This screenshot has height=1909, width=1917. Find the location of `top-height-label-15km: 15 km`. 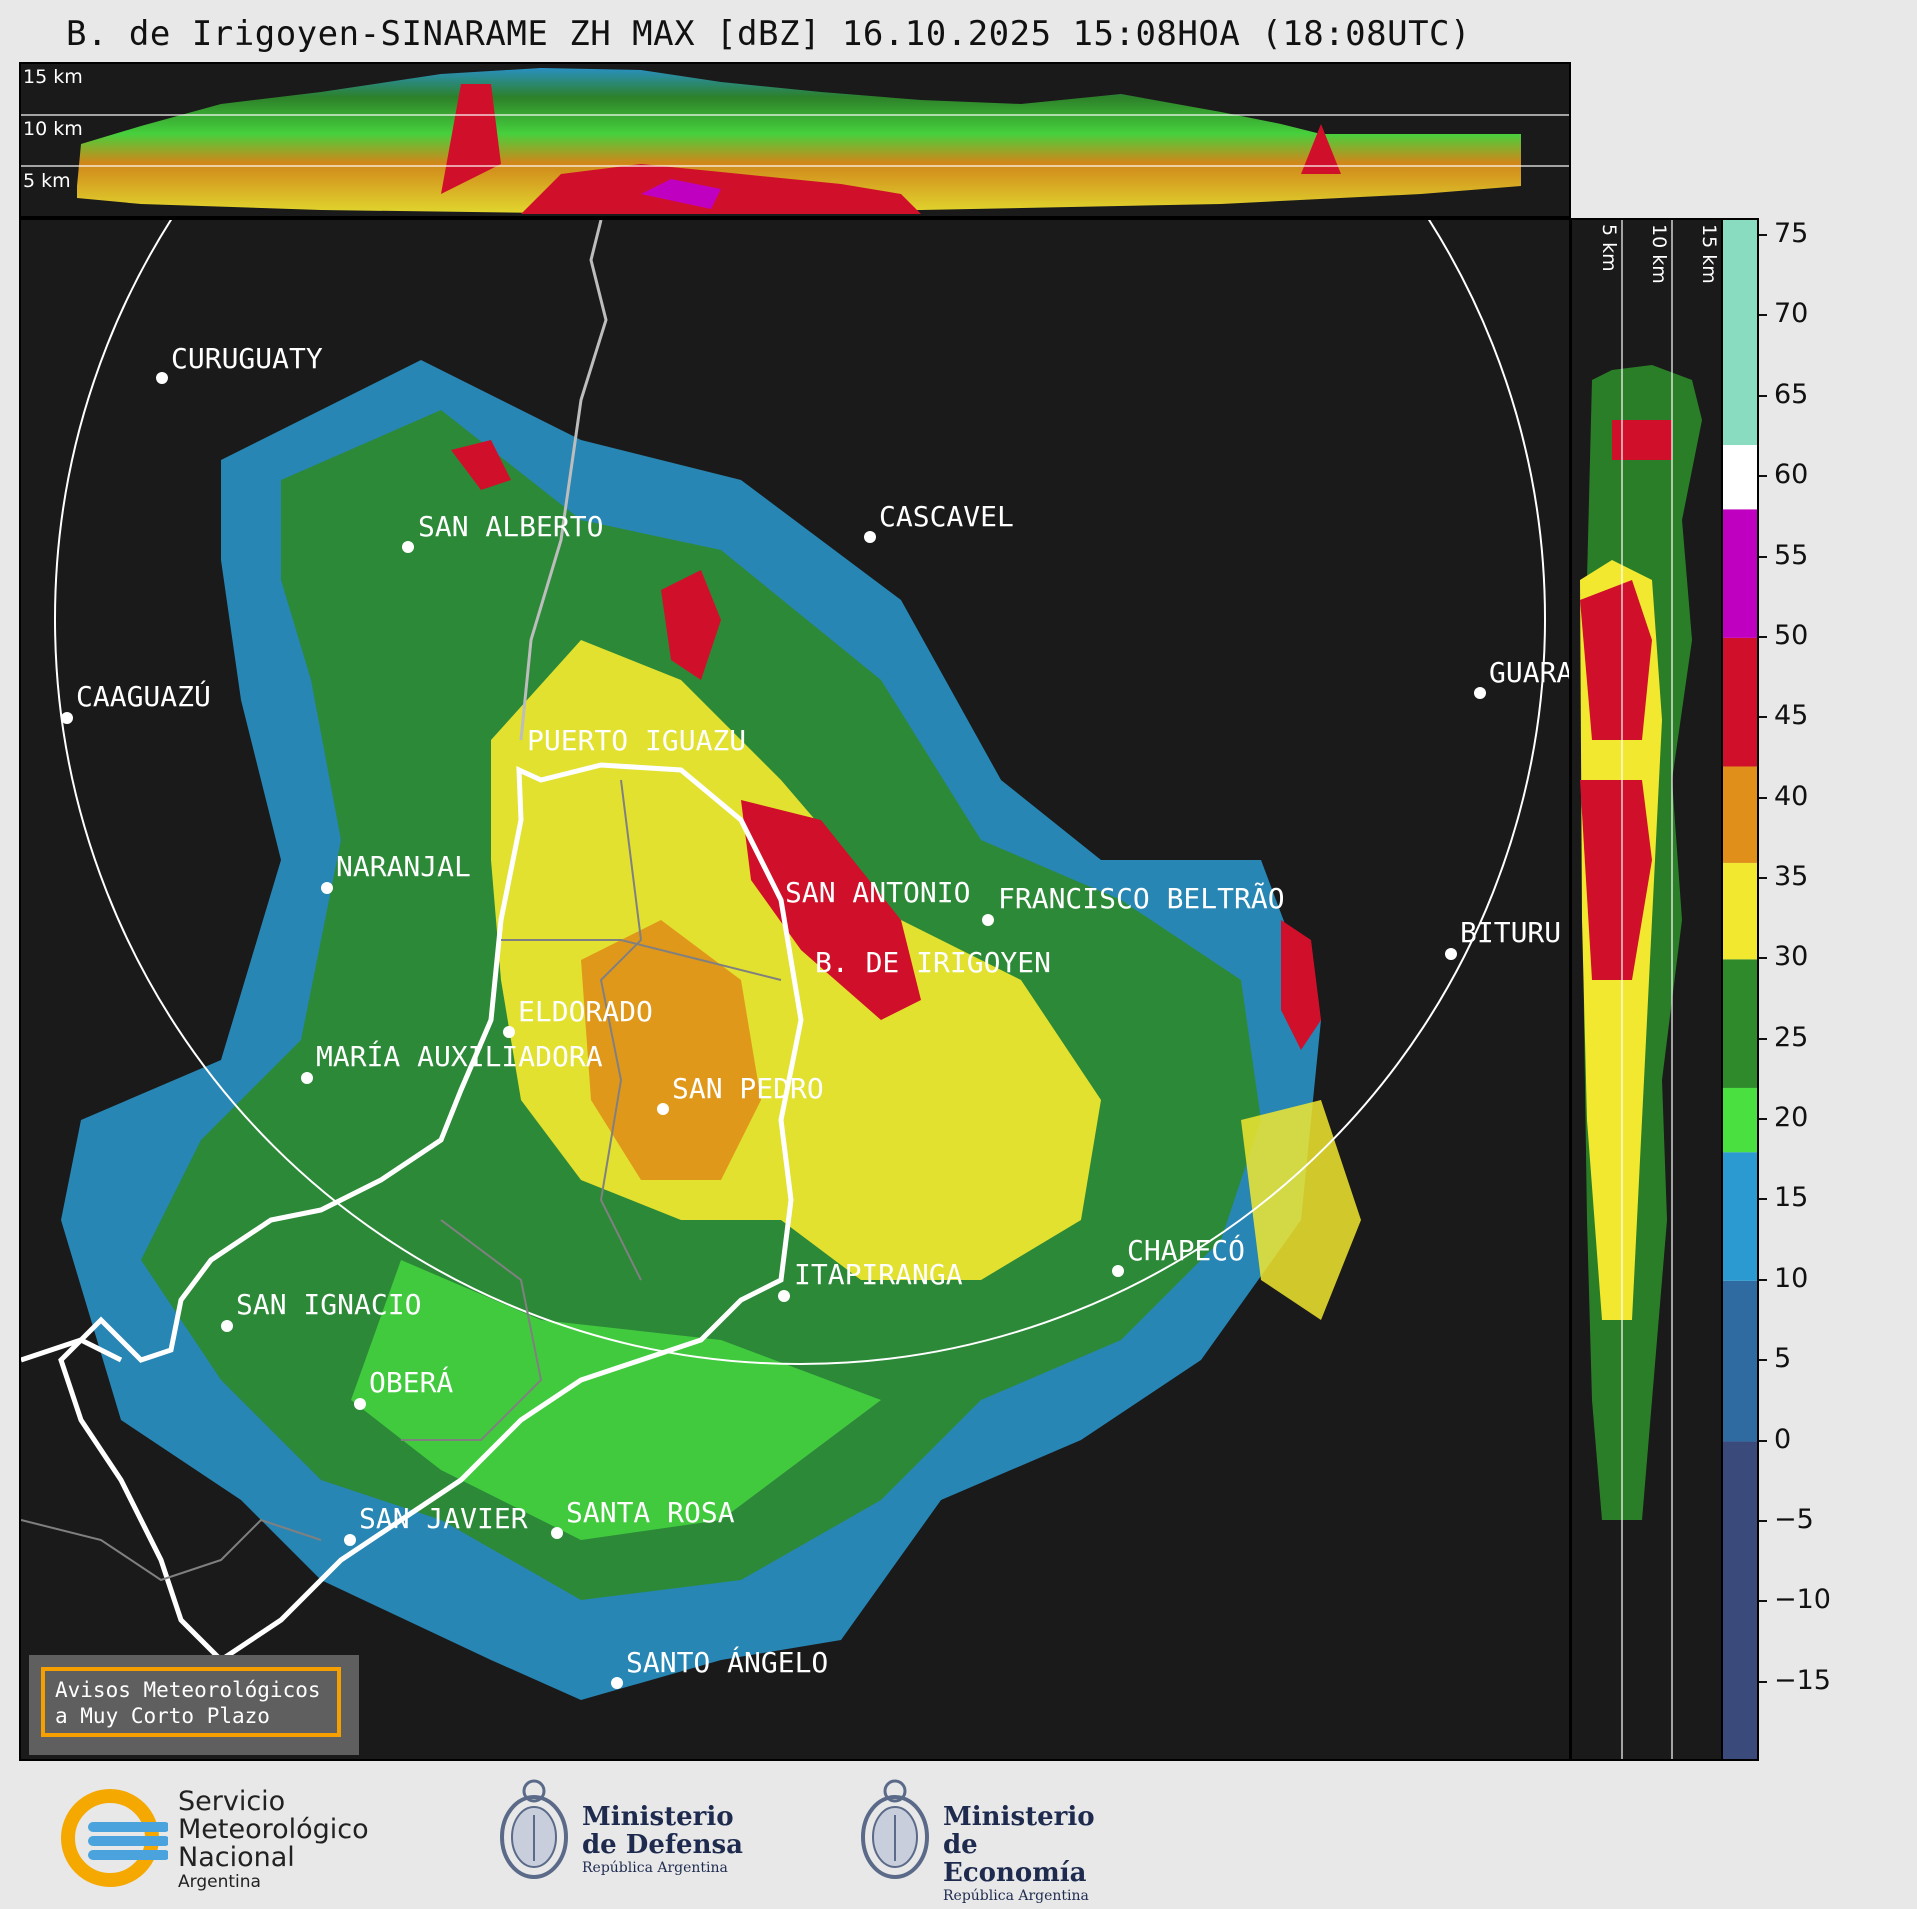

top-height-label-15km: 15 km is located at coordinates (53, 77).